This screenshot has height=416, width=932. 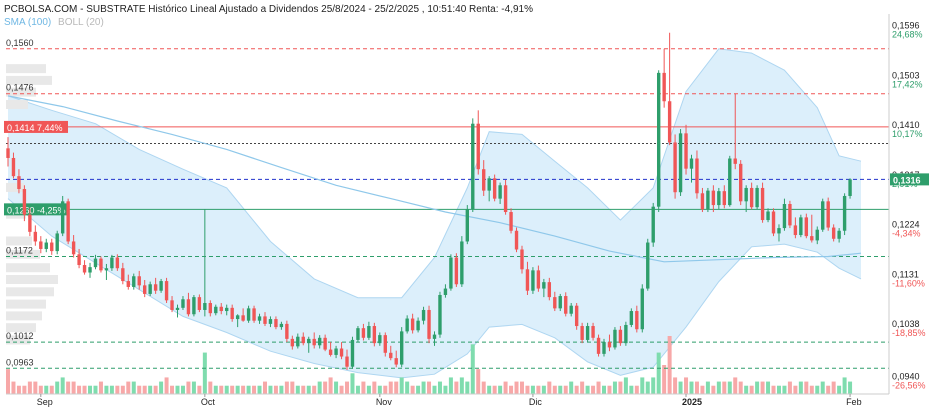 I want to click on legend-sma: SMA (100), so click(x=28, y=22).